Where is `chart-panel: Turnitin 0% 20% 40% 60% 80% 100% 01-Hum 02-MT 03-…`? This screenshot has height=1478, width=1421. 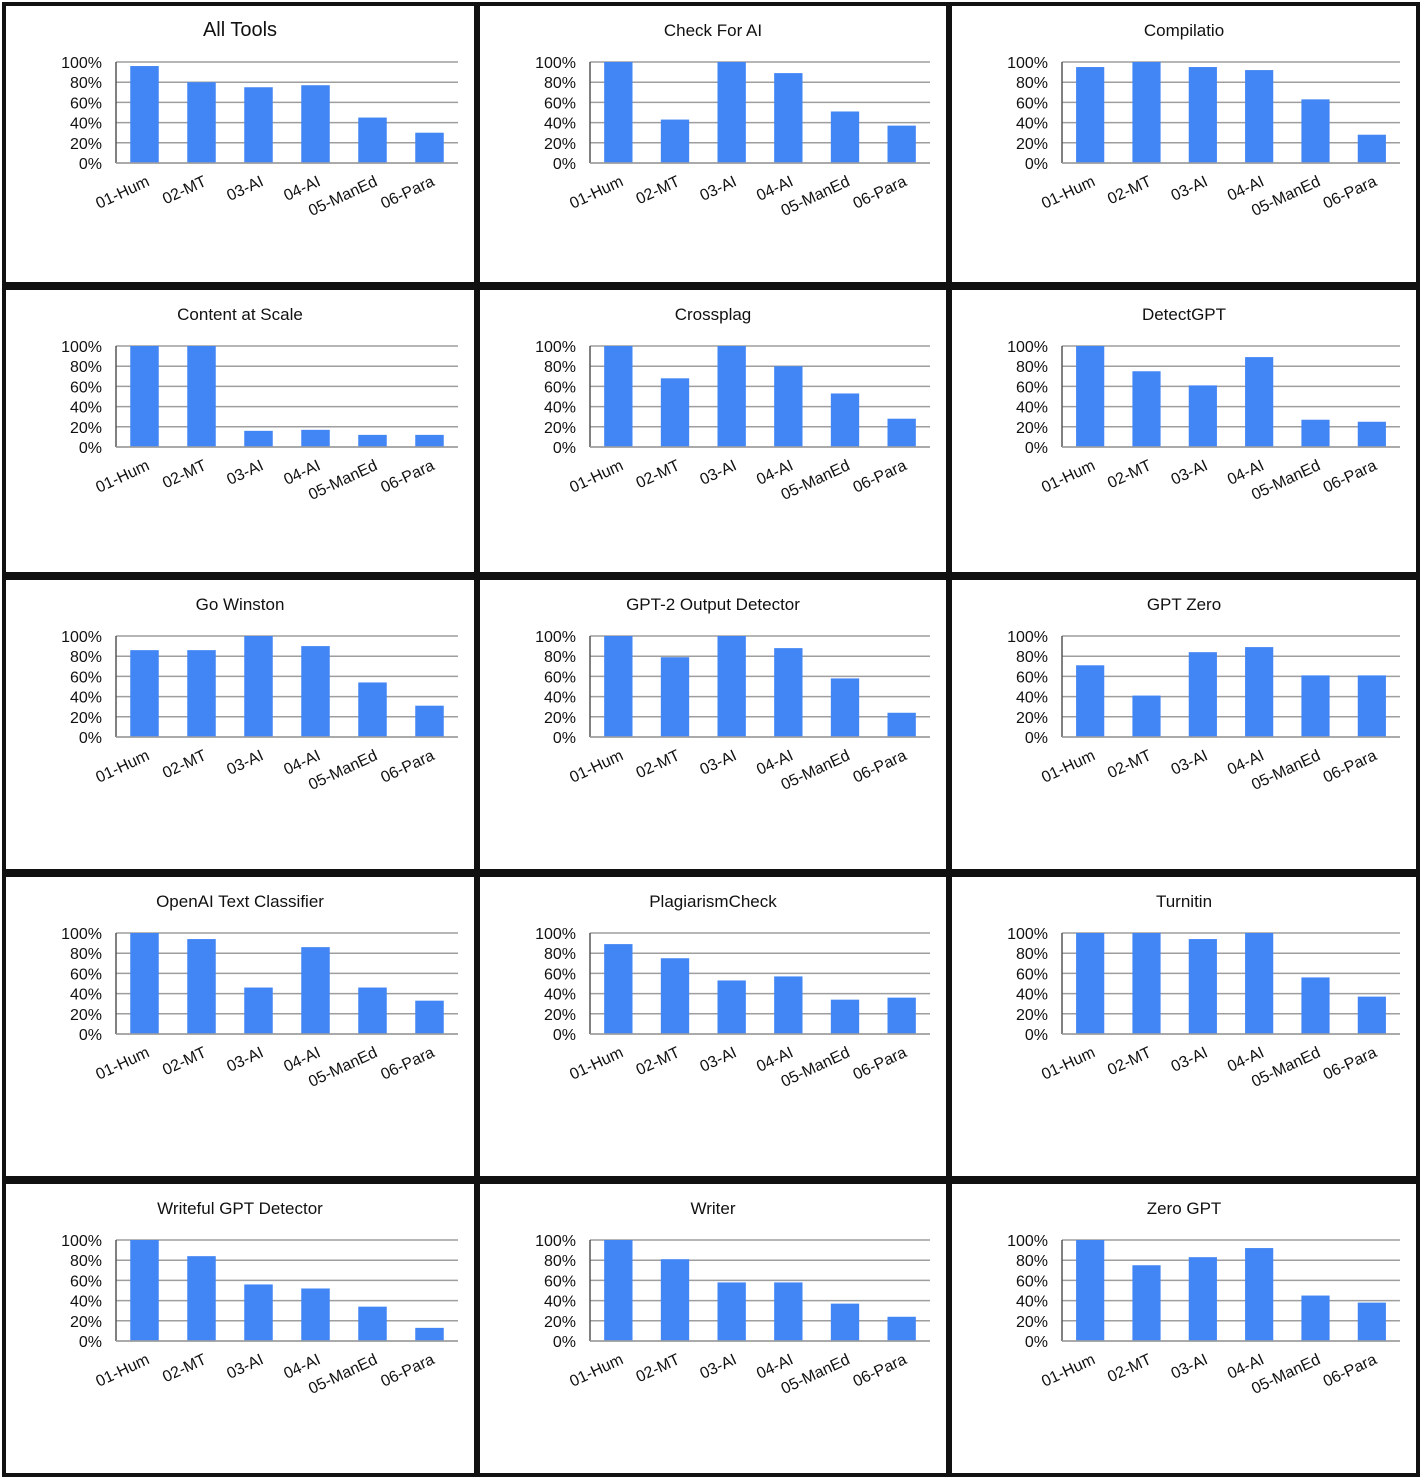
chart-panel: Turnitin 0% 20% 40% 60% 80% 100% 01-Hum 02-MT 03-… is located at coordinates (1184, 1026).